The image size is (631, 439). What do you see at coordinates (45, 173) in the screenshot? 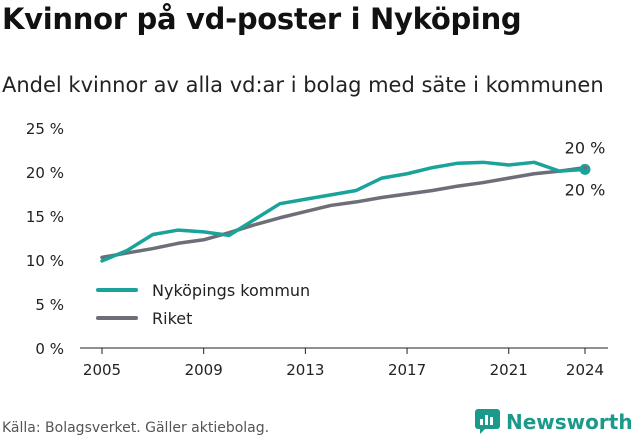
I see `y-tick-label: 20 %` at bounding box center [45, 173].